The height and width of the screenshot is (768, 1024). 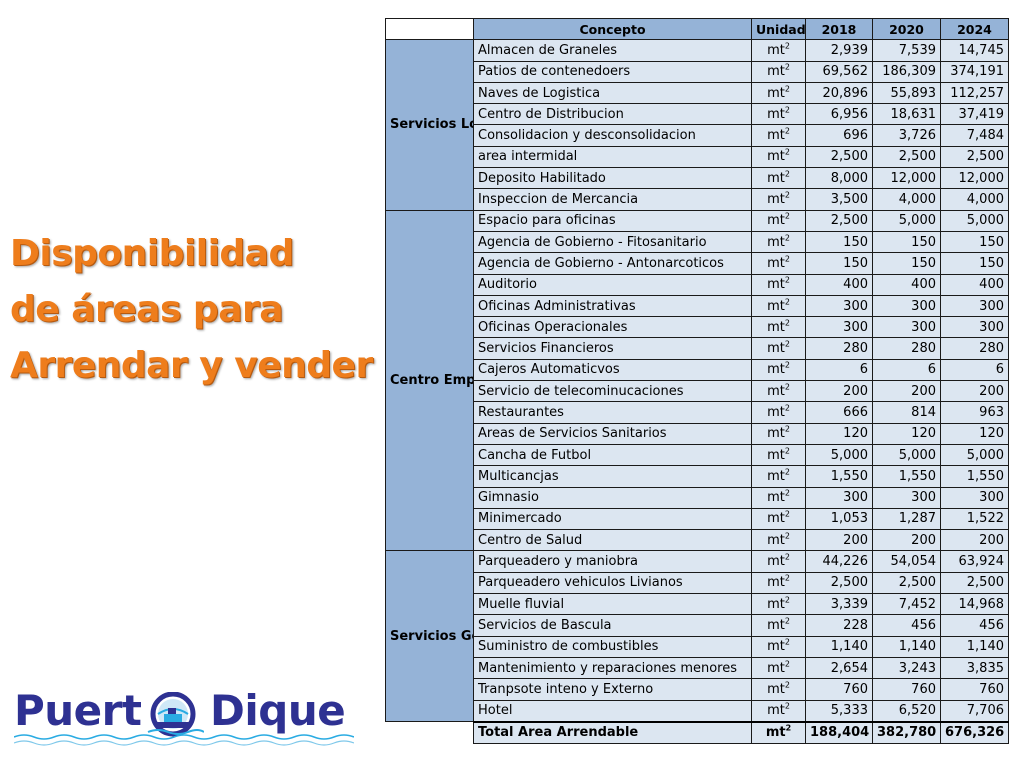 I want to click on concept-cell: Auditorio, so click(x=612, y=284).